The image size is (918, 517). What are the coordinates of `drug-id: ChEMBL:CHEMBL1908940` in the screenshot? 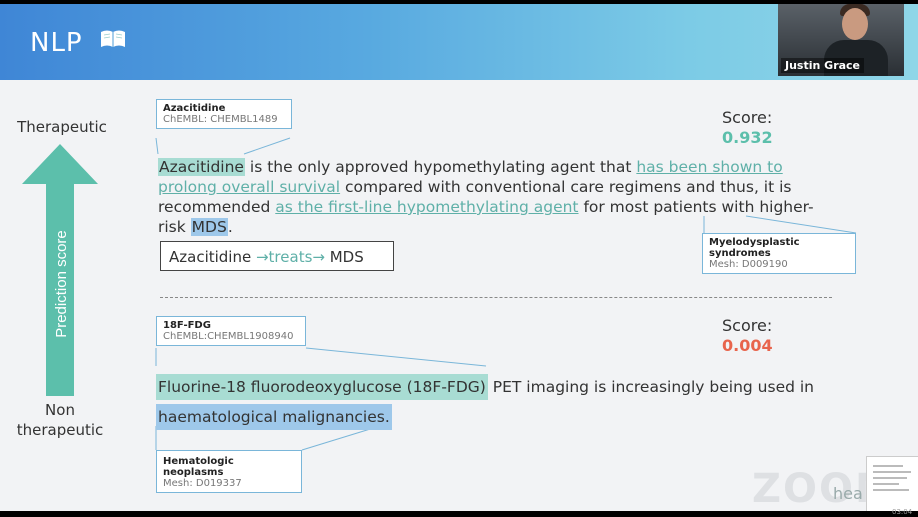 It's located at (228, 336).